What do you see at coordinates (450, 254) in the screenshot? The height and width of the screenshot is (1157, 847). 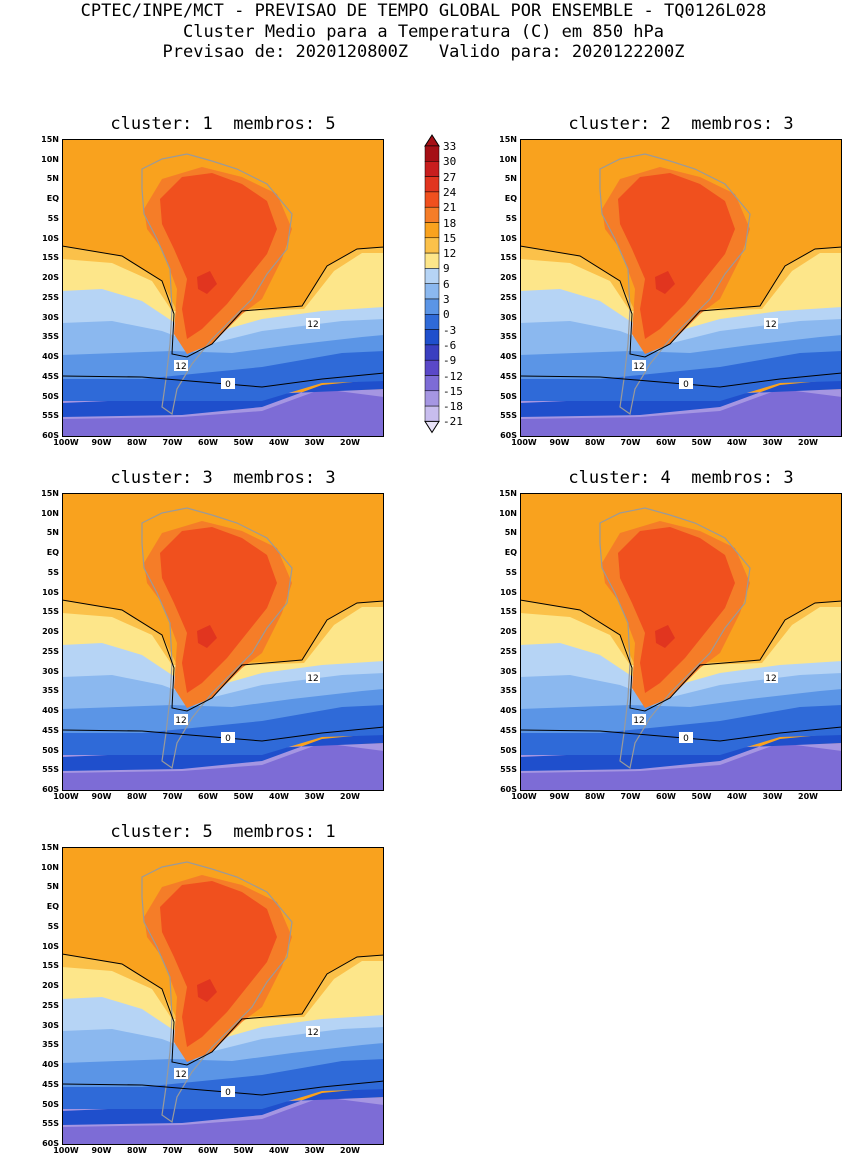 I see `colorbar-label: 12` at bounding box center [450, 254].